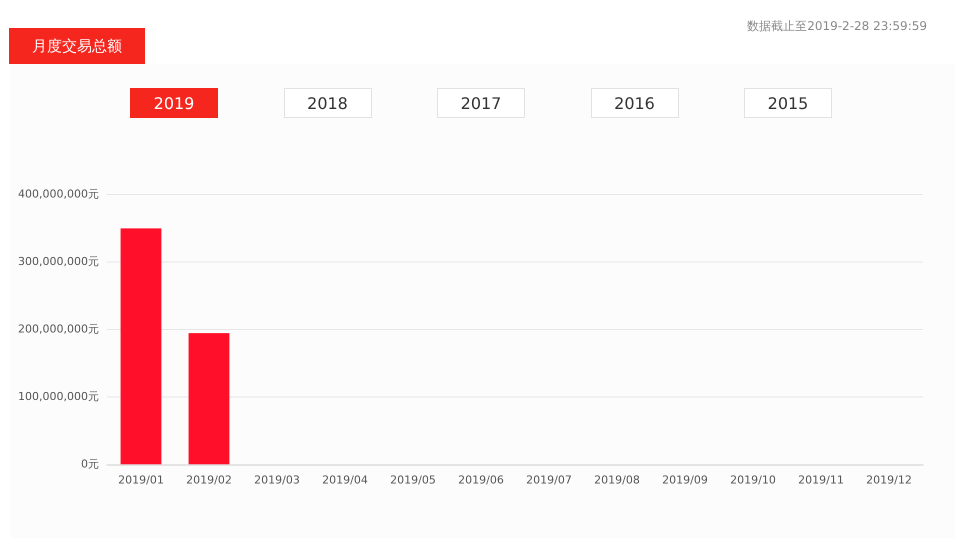 The height and width of the screenshot is (538, 969). What do you see at coordinates (77, 46) in the screenshot?
I see `chart-title: 月度交易总额` at bounding box center [77, 46].